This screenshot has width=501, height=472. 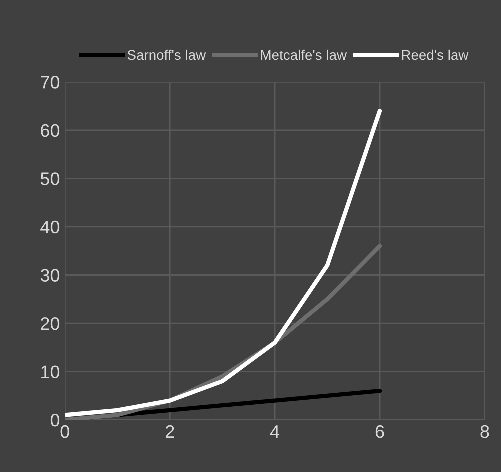 I want to click on y-tick-label: 30, so click(x=50, y=275).